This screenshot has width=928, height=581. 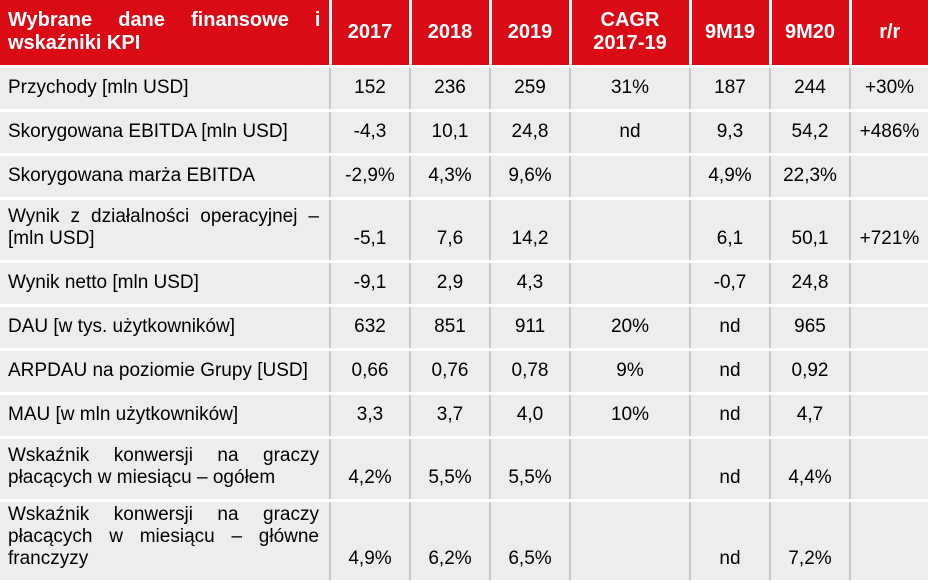 I want to click on cell: 4,2%, so click(x=370, y=469).